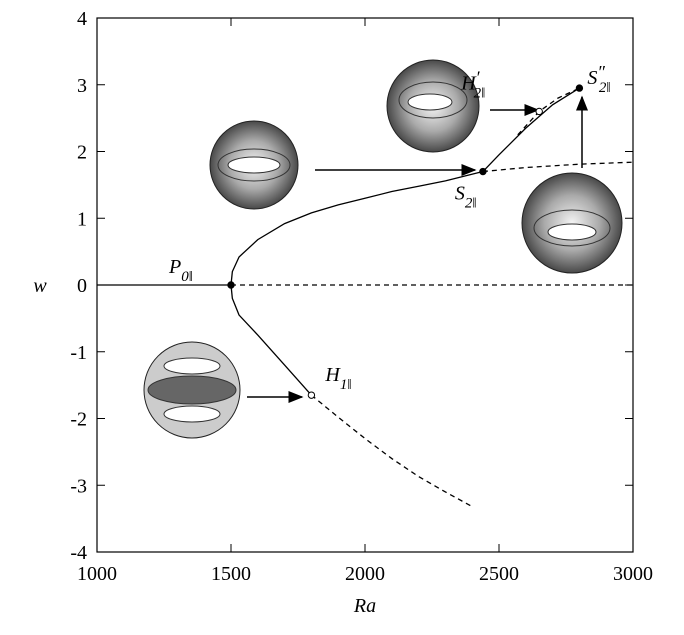 The image size is (684, 635). What do you see at coordinates (478, 77) in the screenshot?
I see `point-label-sup: ′` at bounding box center [478, 77].